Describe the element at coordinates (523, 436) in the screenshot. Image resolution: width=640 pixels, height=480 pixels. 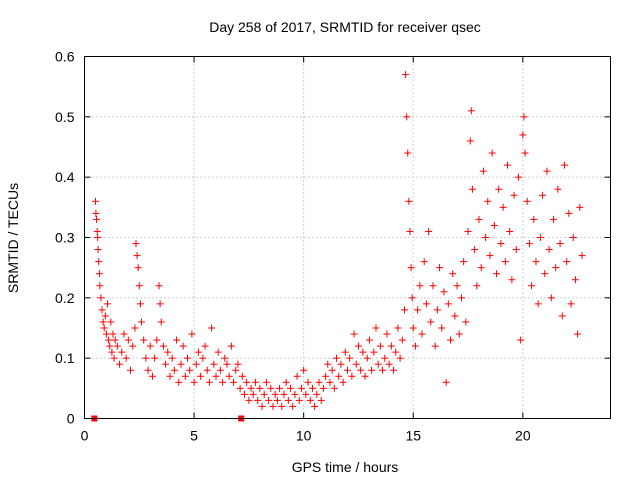
I see `x-tick-label: 20` at that location.